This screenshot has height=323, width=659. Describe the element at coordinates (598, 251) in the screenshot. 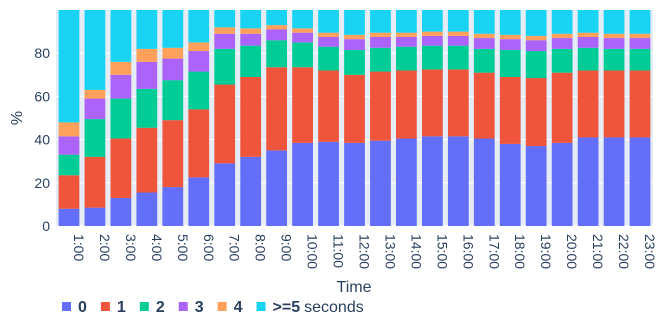

I see `x-tick-label: 21:00` at that location.